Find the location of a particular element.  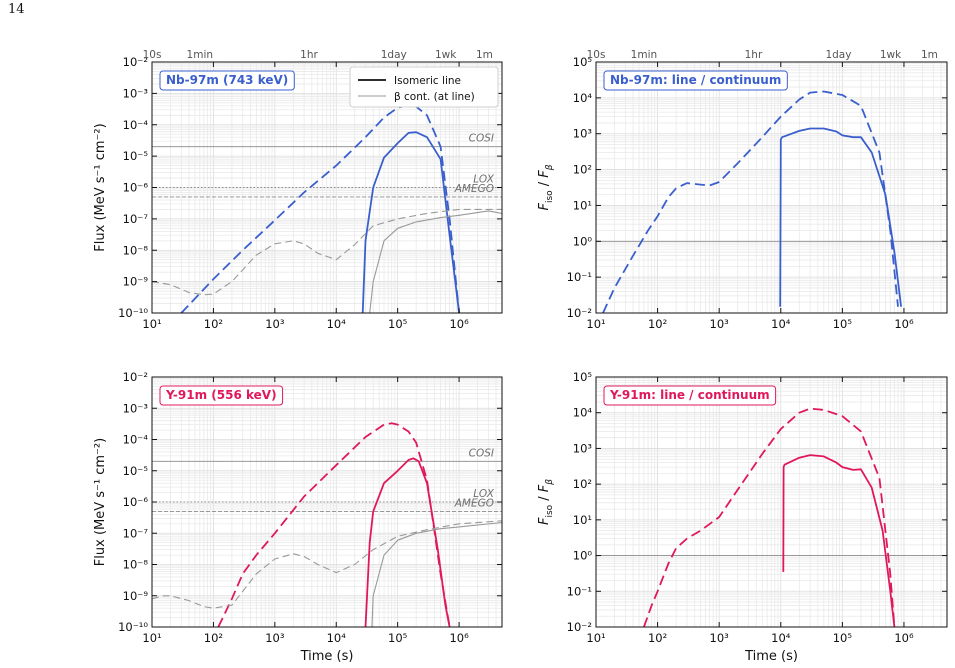

lox-label: LOX is located at coordinates (484, 180).